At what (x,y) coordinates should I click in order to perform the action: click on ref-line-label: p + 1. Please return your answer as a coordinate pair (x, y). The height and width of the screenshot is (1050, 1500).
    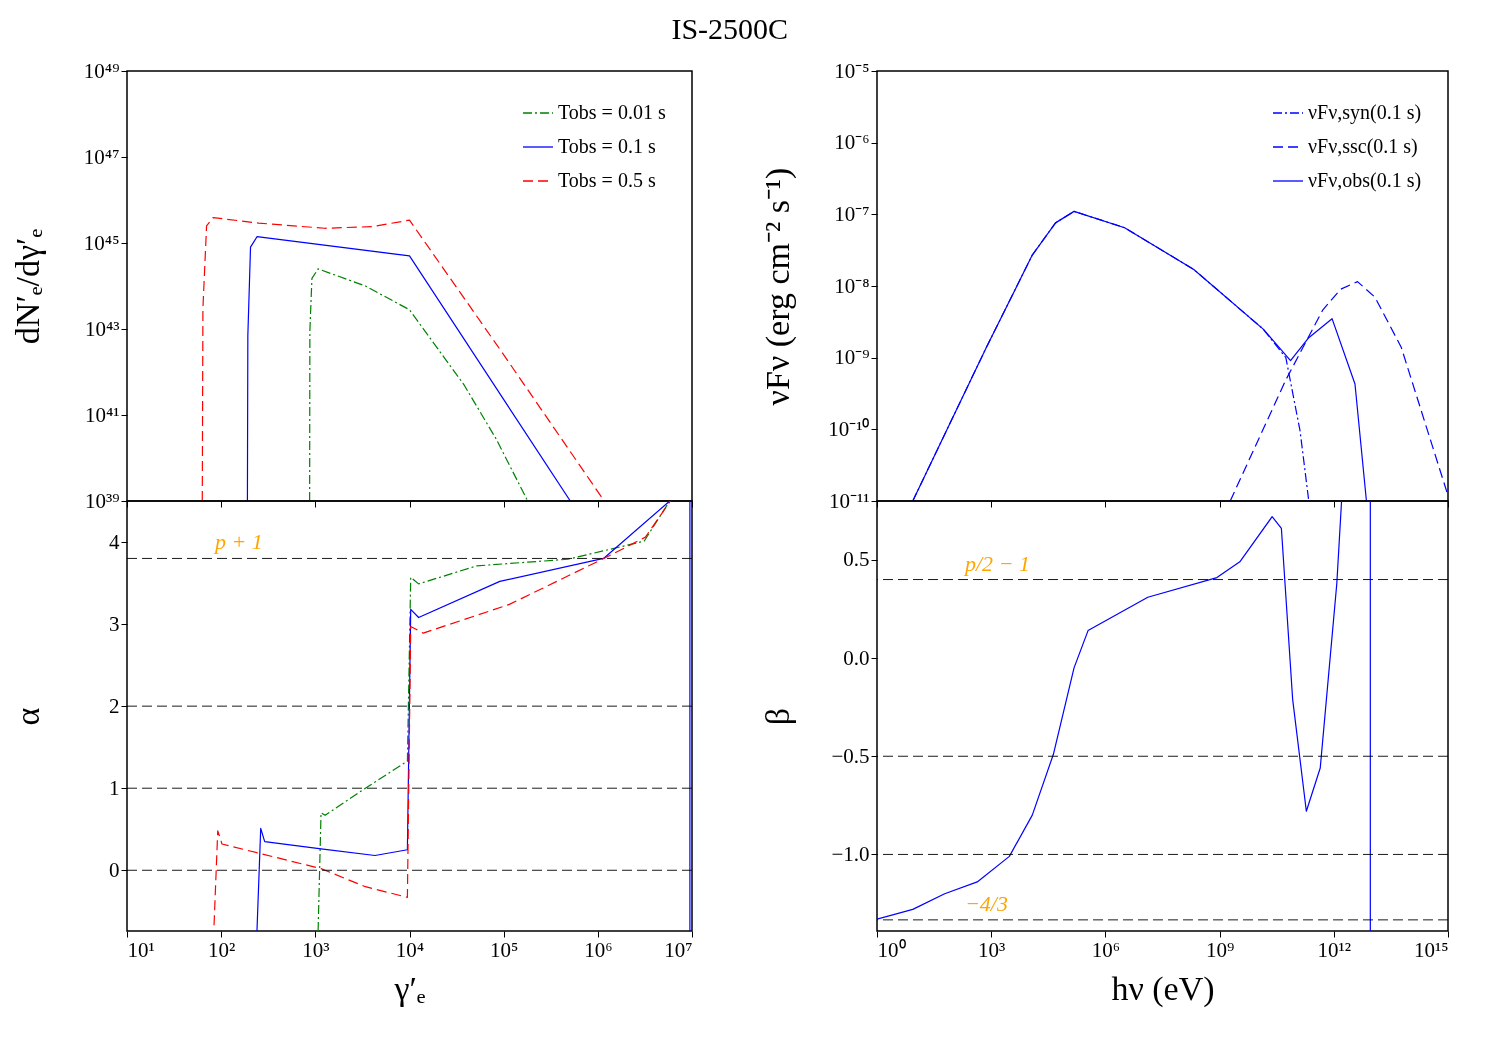
    Looking at the image, I should click on (238, 542).